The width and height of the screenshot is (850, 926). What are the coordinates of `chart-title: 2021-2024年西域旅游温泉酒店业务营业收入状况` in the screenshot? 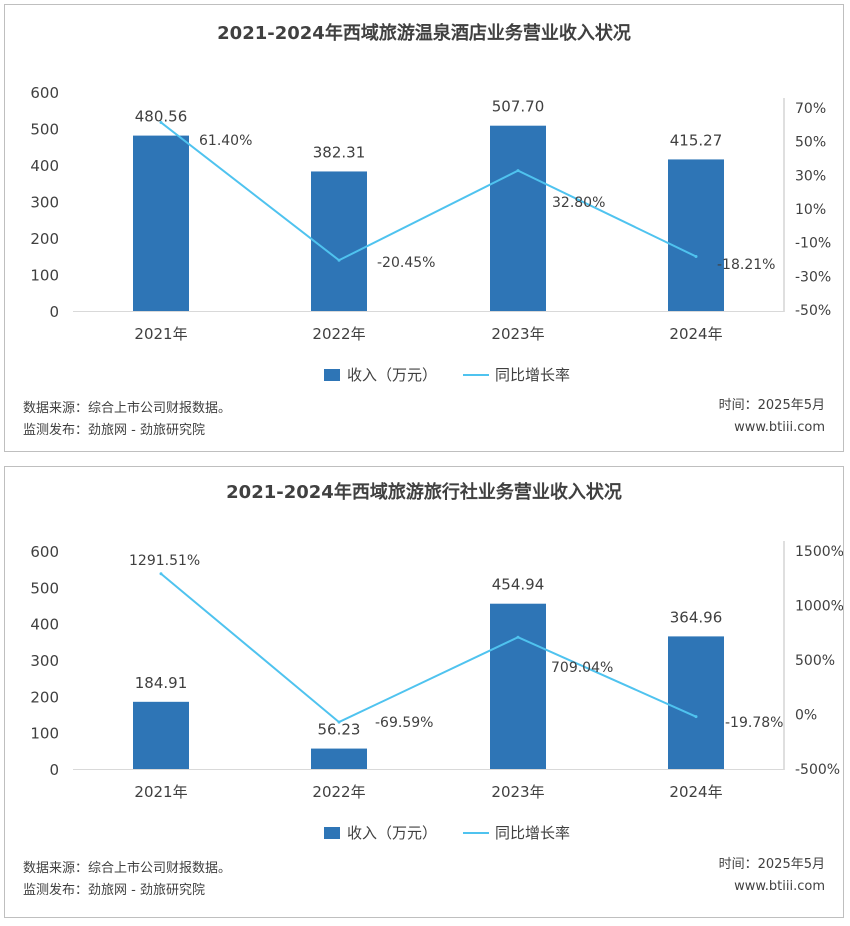 It's located at (424, 33).